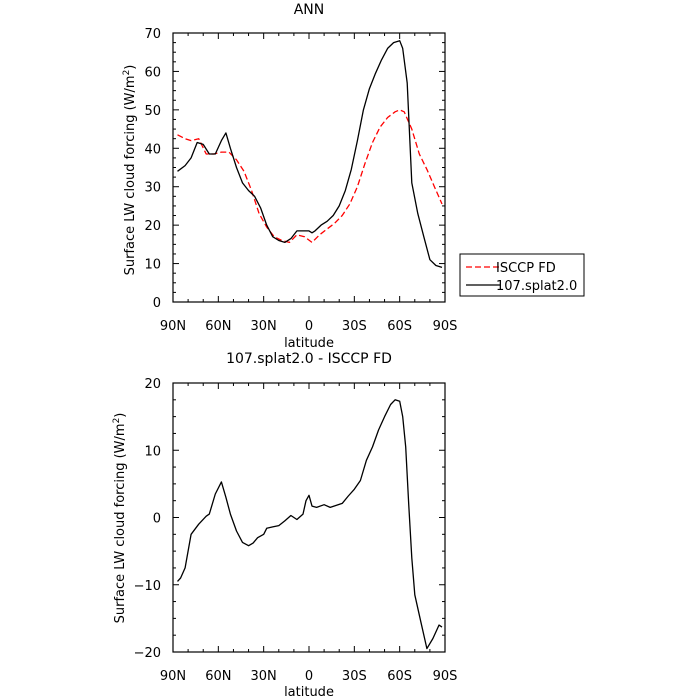  I want to click on top-x-tick-label: 60N, so click(218, 326).